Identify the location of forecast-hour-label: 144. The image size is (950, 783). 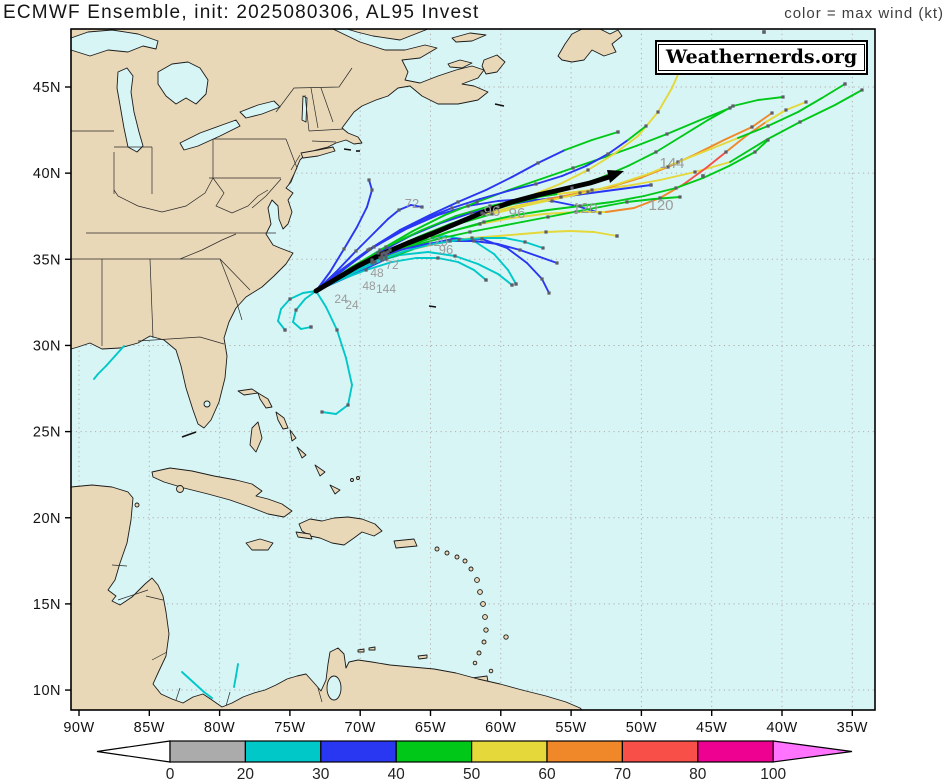
(671, 163).